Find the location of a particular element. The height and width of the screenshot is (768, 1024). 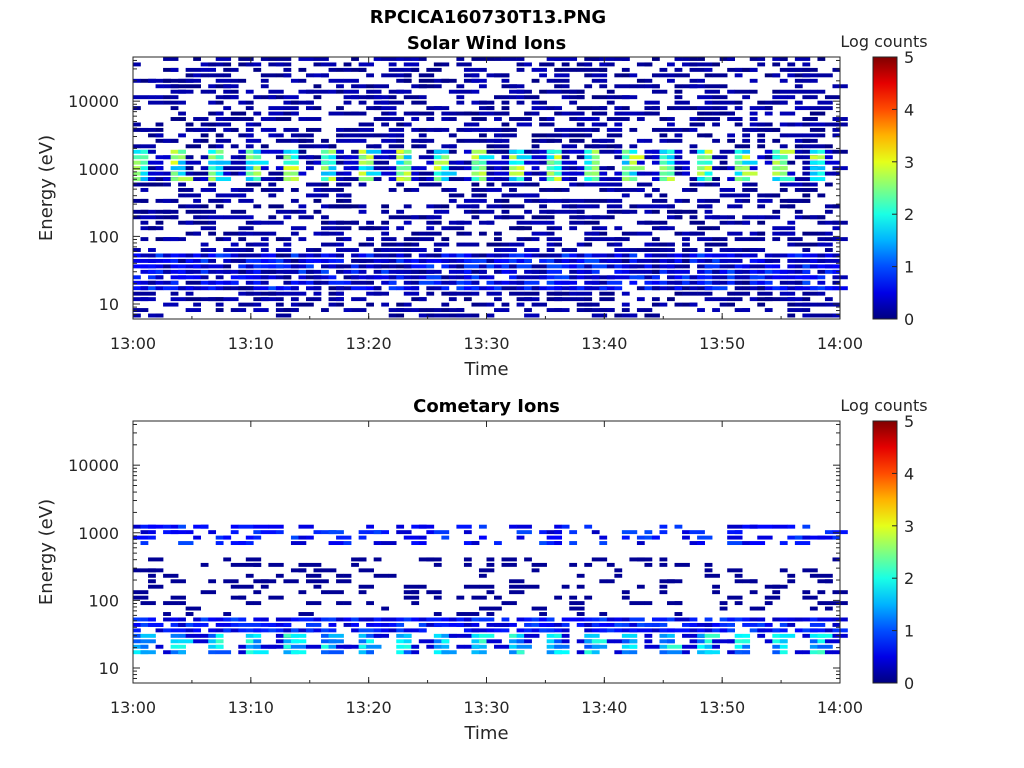

y-tick-label: 10000 is located at coordinates (93, 465).